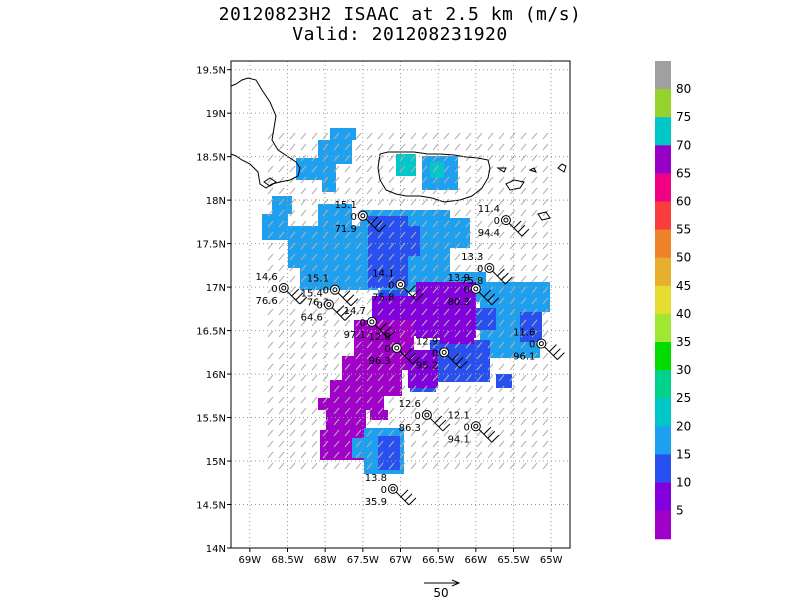 This screenshot has width=800, height=600. What do you see at coordinates (211, 245) in the screenshot?
I see `y-tick-label: 17.5N` at bounding box center [211, 245].